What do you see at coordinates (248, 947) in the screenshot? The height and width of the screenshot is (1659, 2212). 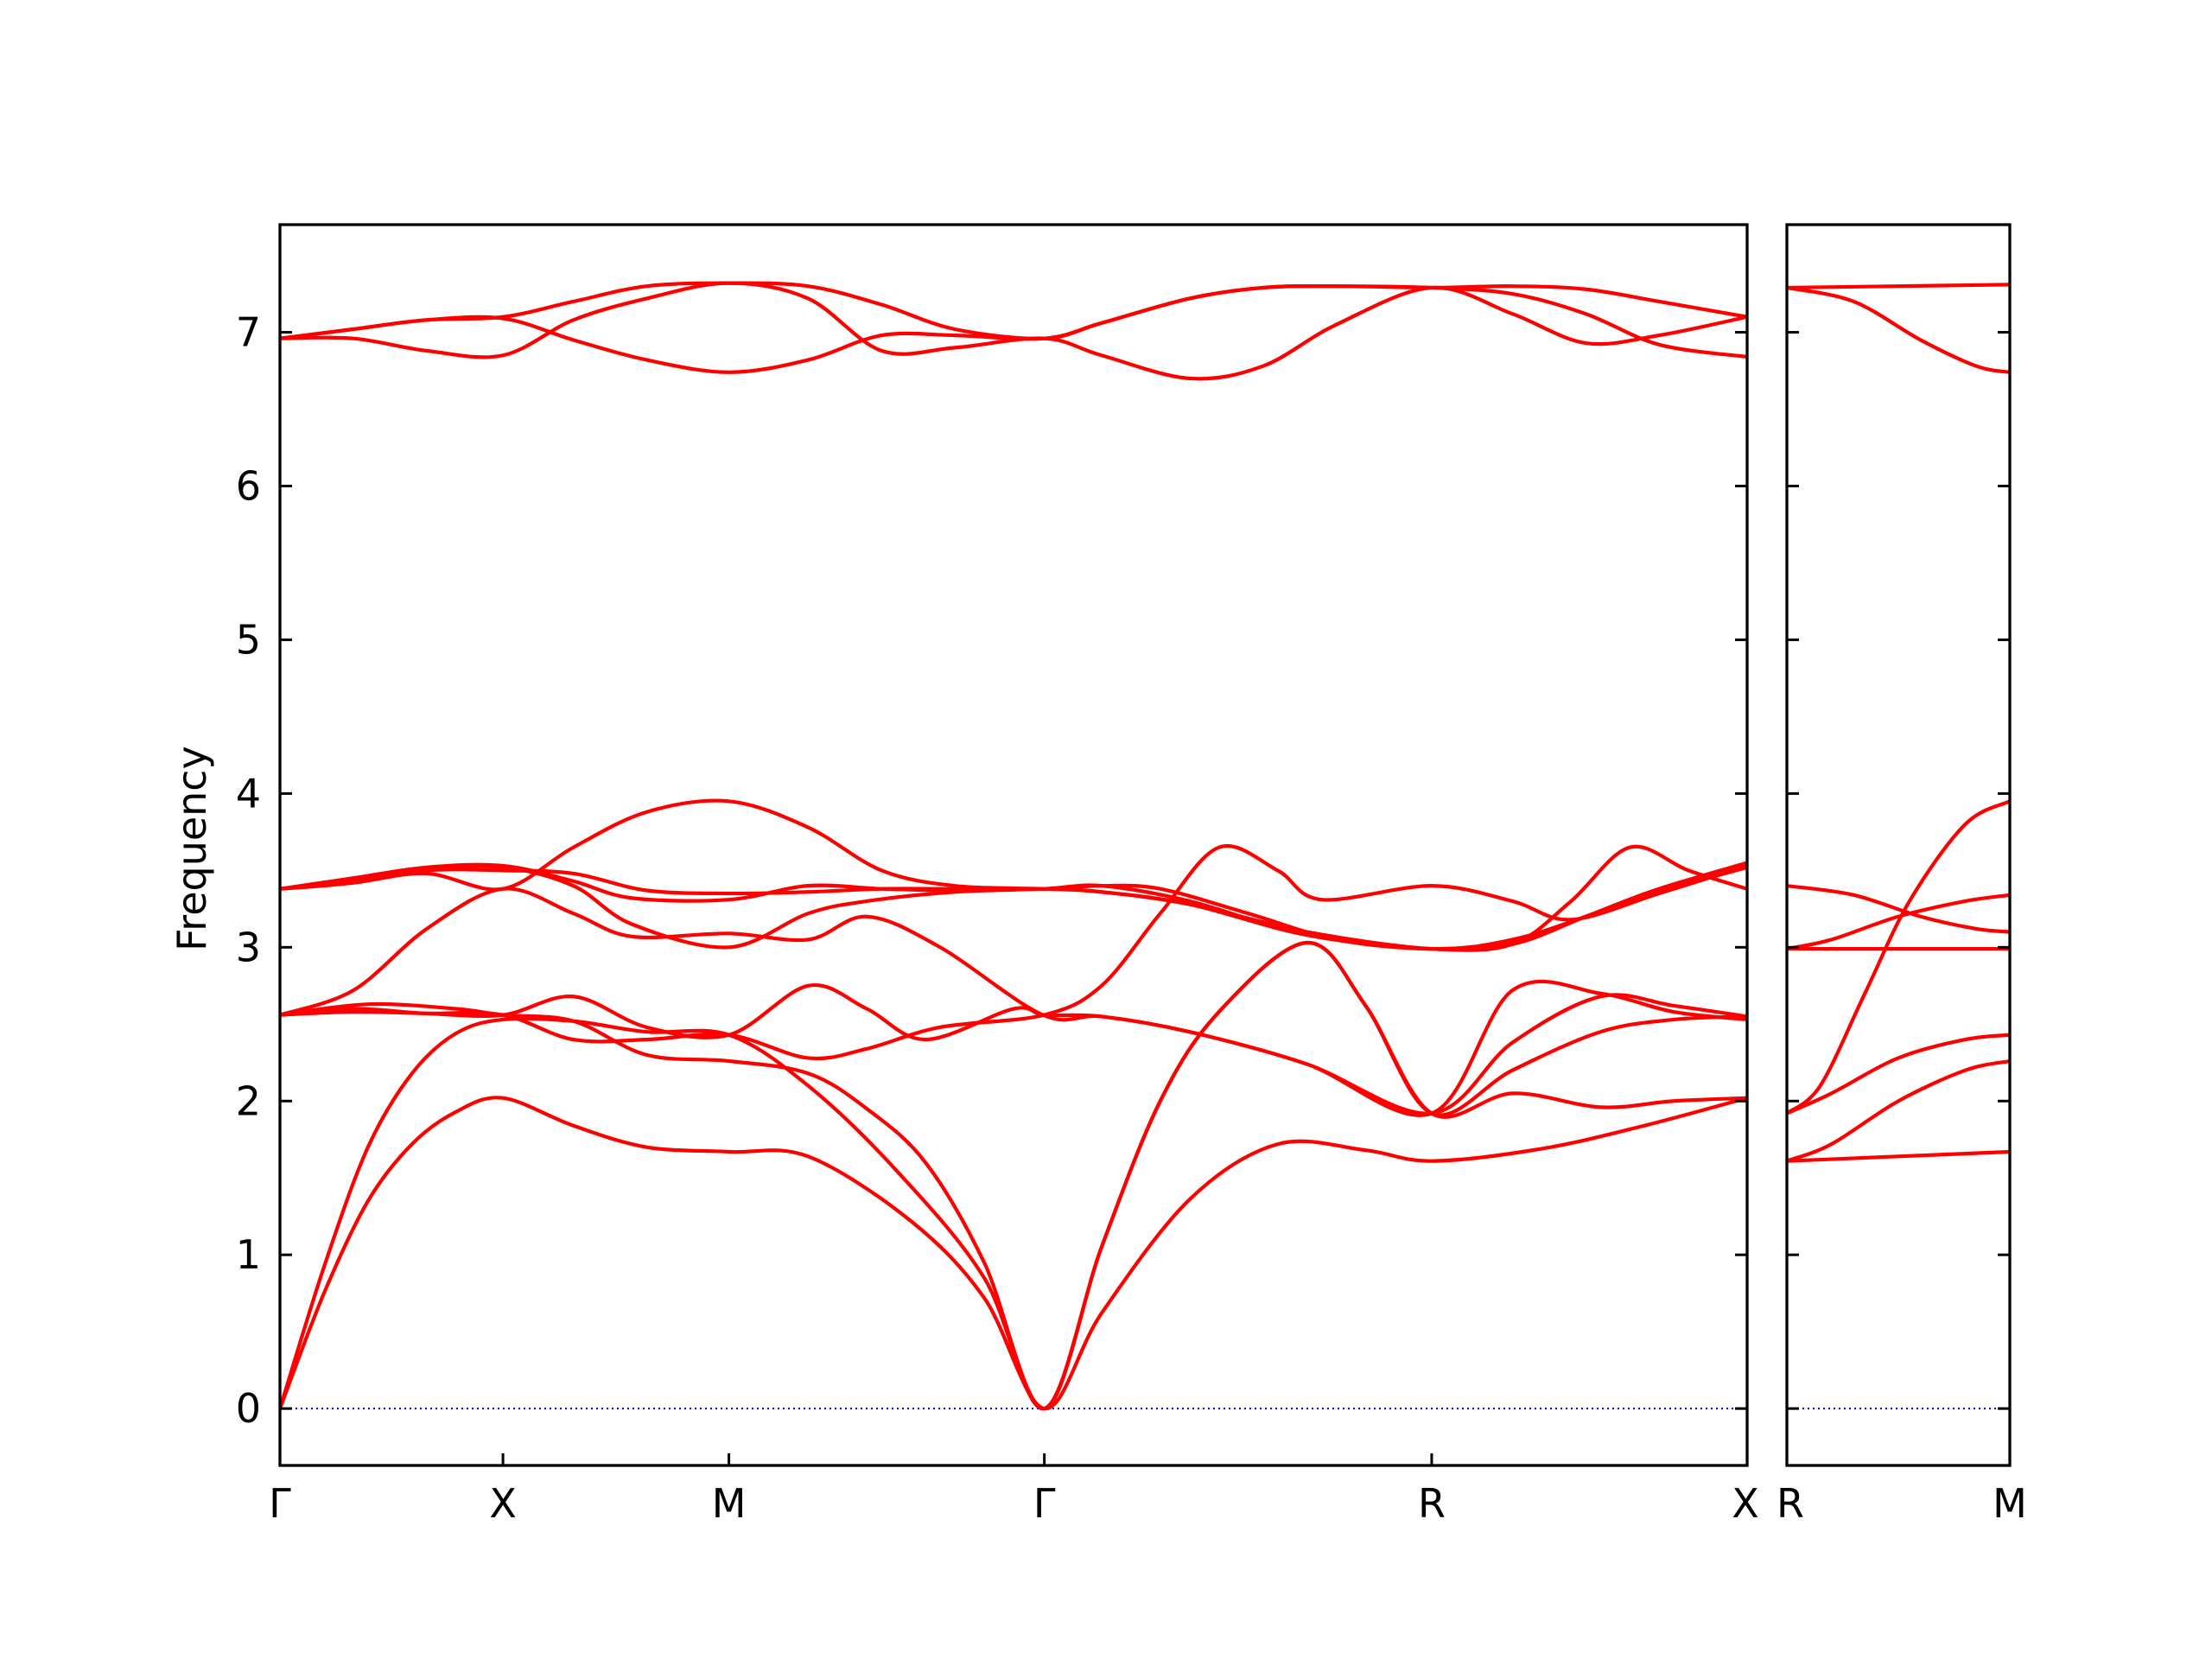 I see `y-tick-label: 3` at bounding box center [248, 947].